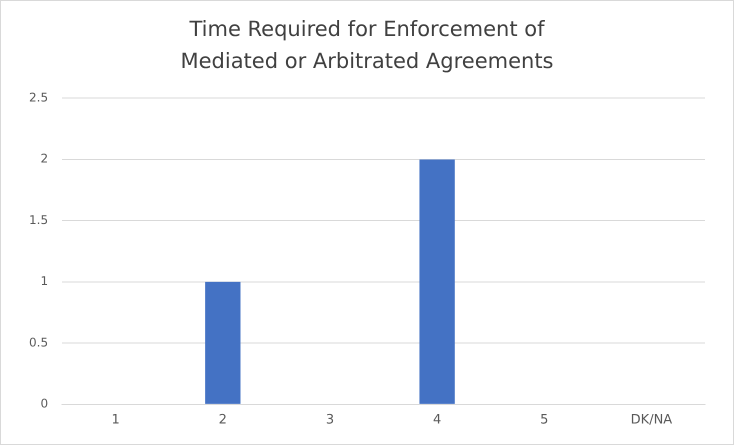  I want to click on y-tick-label: 1, so click(44, 281).